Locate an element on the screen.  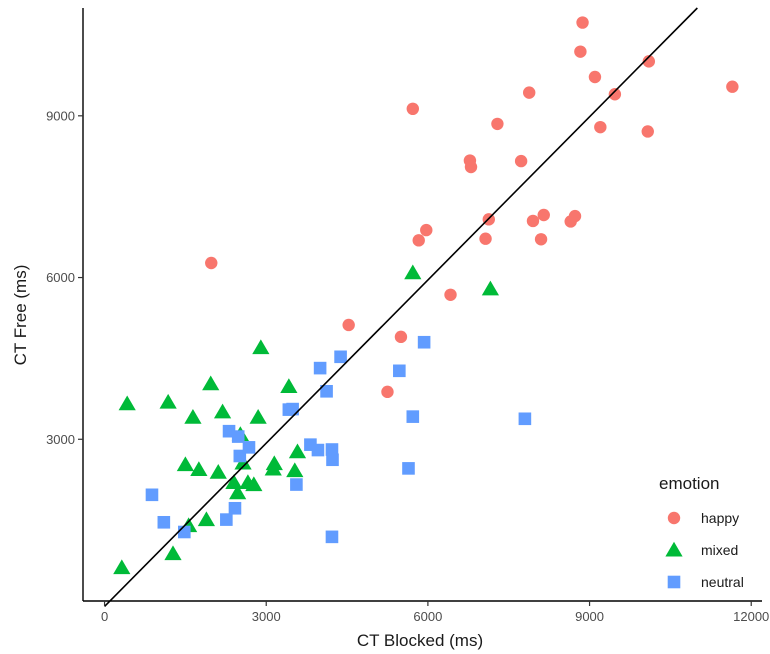
legend-key-mixed is located at coordinates (674, 549).